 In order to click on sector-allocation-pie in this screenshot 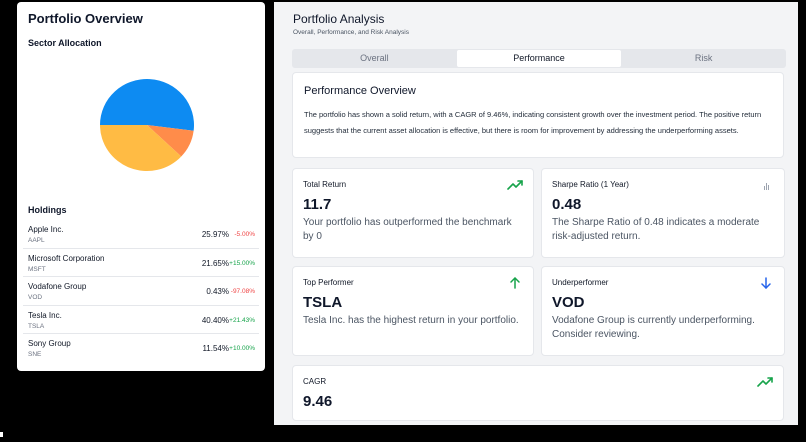, I will do `click(147, 125)`.